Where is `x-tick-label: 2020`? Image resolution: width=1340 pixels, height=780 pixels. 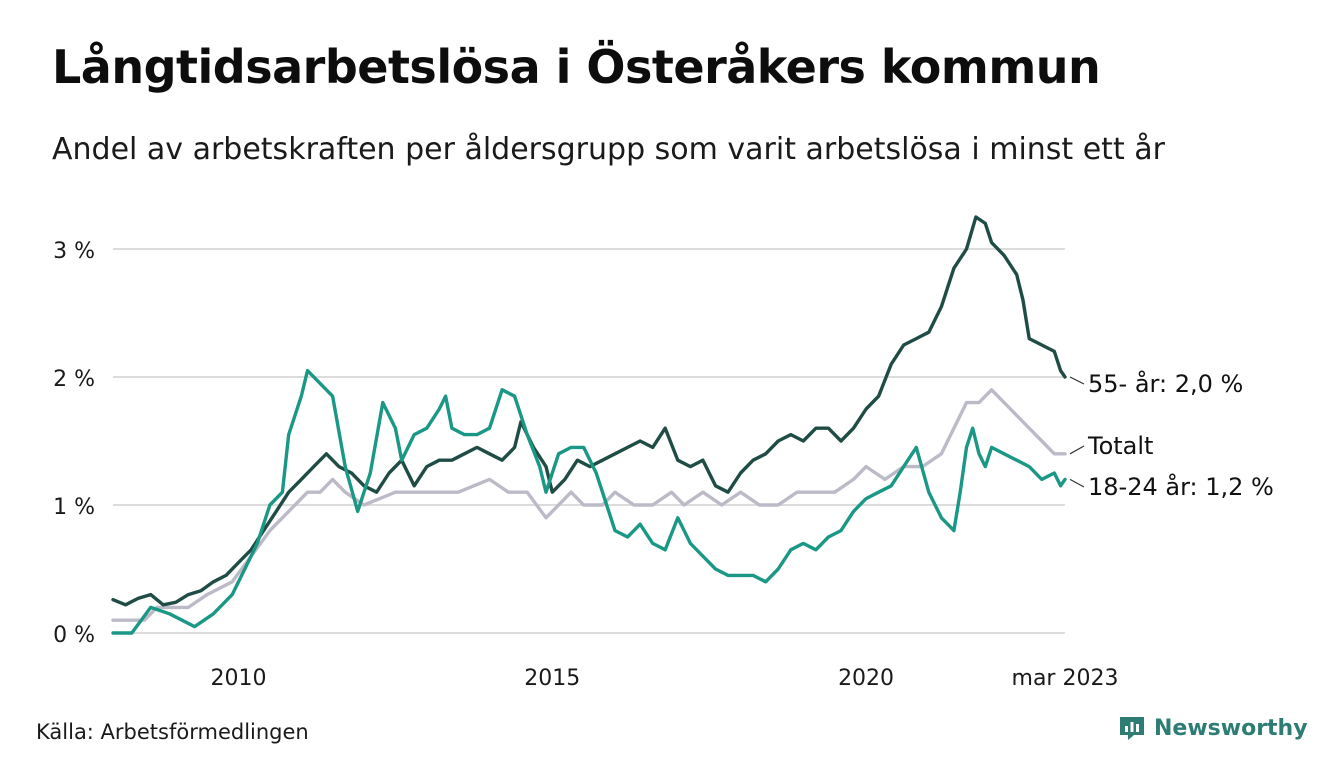
x-tick-label: 2020 is located at coordinates (866, 678).